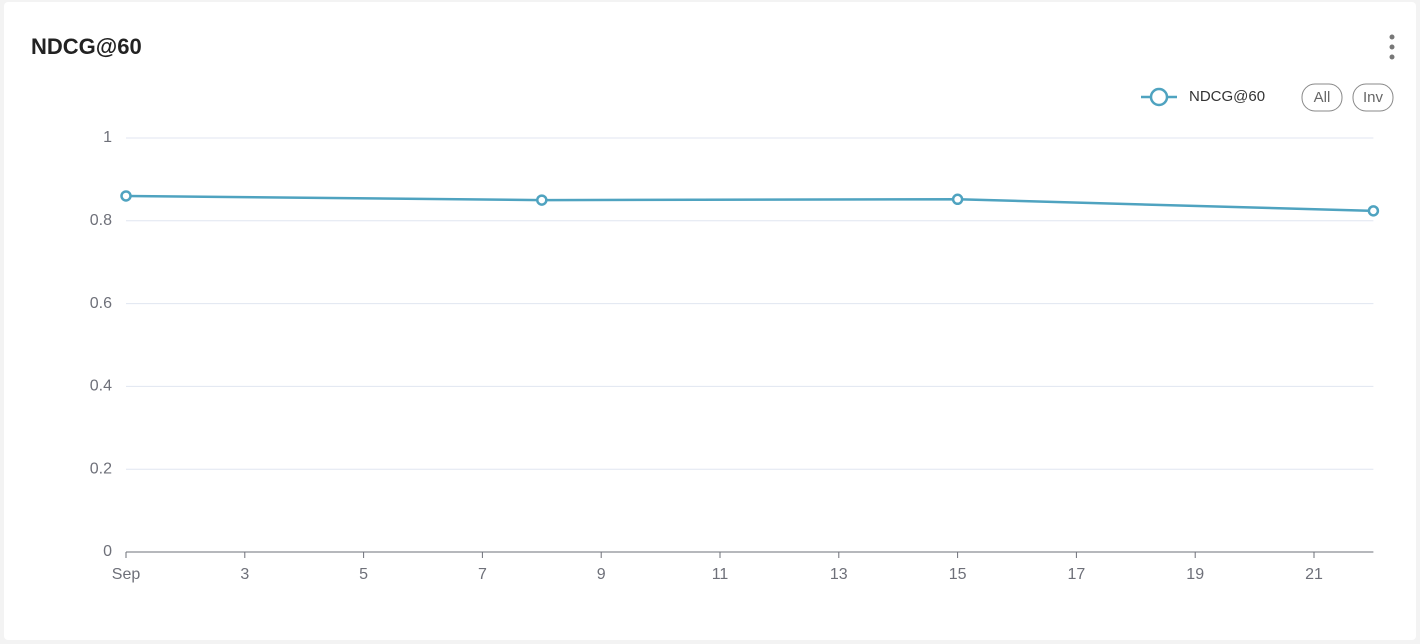 This screenshot has width=1420, height=644. Describe the element at coordinates (1227, 96) in the screenshot. I see `legend-label: NDCG@60` at that location.